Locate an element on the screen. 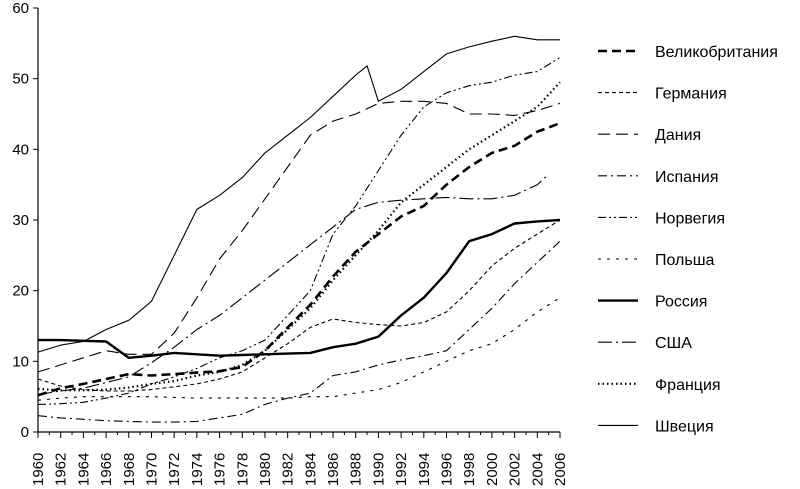  x-tick-label: 1974 is located at coordinates (197, 469).